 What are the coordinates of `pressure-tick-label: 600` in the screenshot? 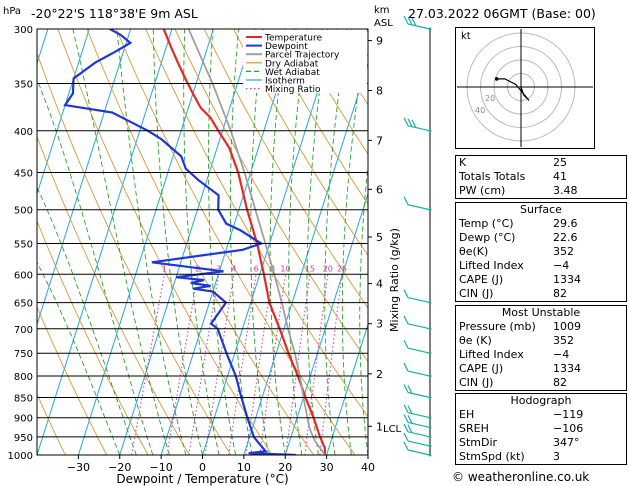 It's located at (23, 275).